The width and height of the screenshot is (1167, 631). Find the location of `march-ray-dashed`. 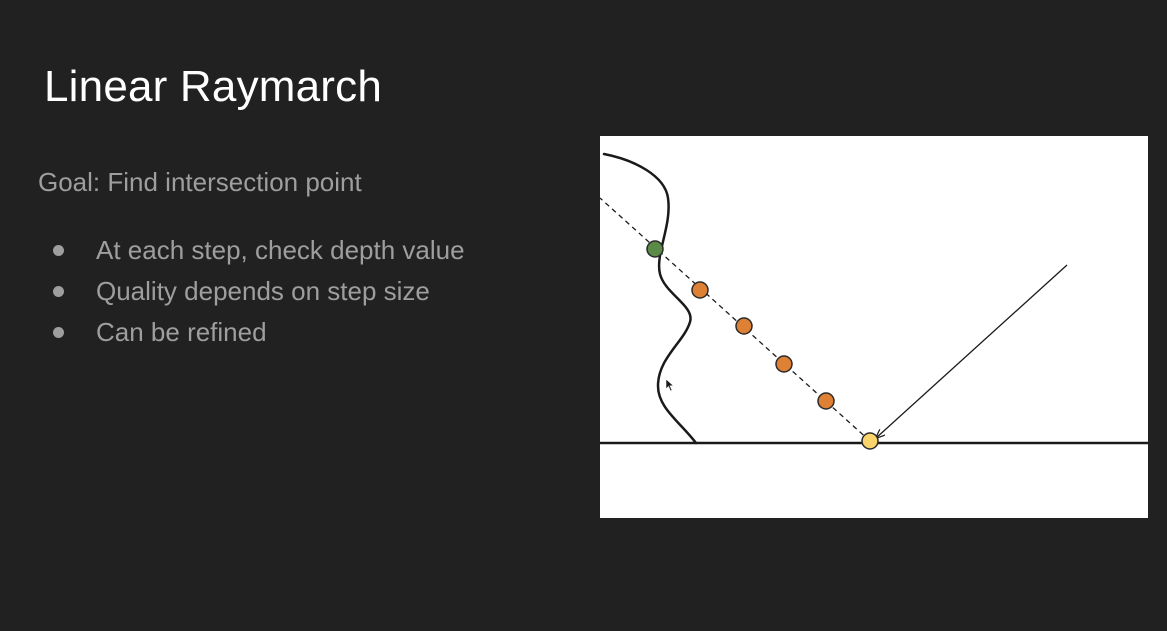

march-ray-dashed is located at coordinates (735, 319).